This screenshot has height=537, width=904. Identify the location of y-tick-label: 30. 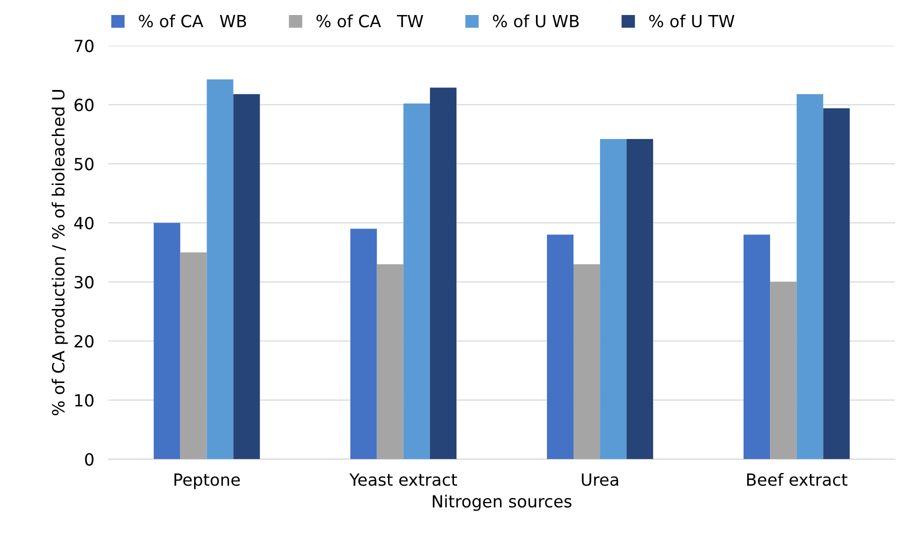
(84, 282).